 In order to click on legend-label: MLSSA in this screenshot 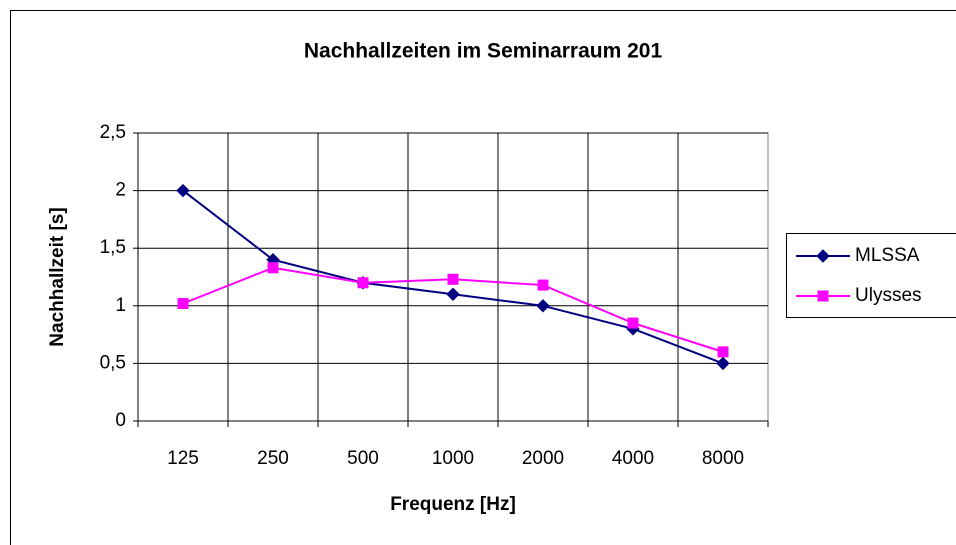, I will do `click(887, 255)`.